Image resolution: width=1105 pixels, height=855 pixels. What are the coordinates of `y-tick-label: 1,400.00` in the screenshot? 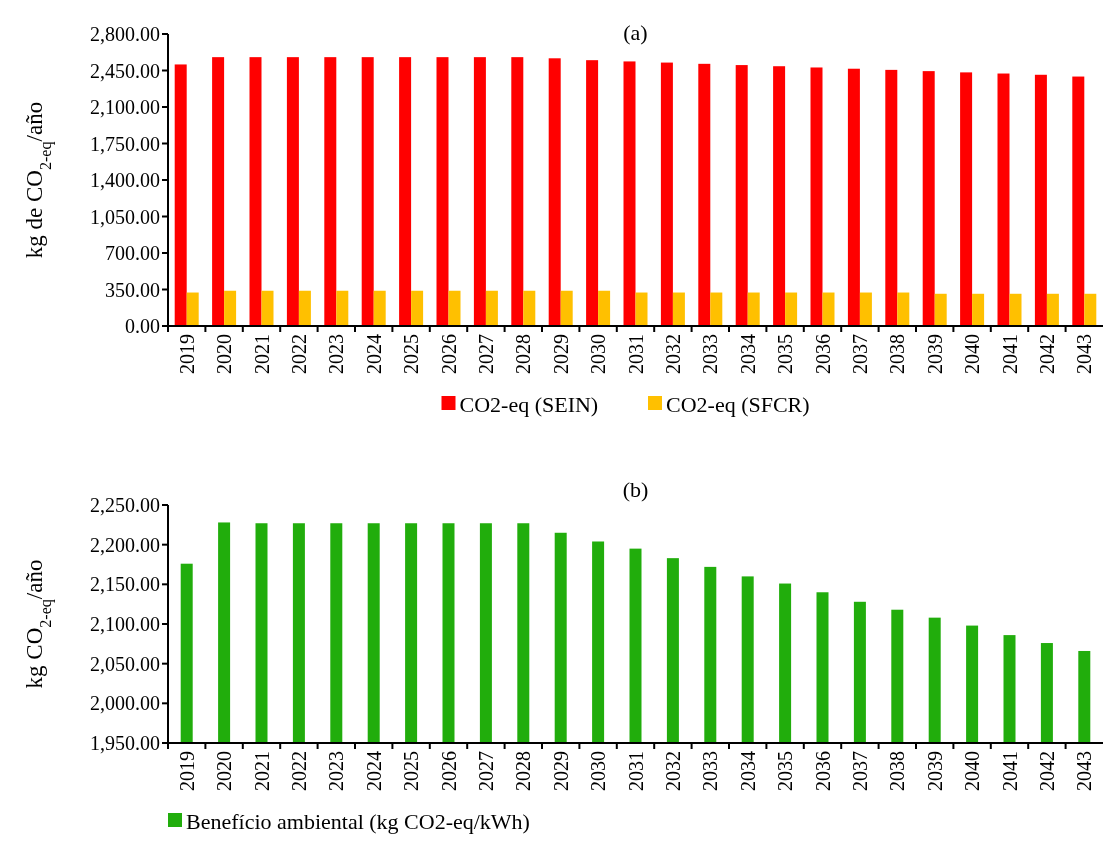 It's located at (125, 180).